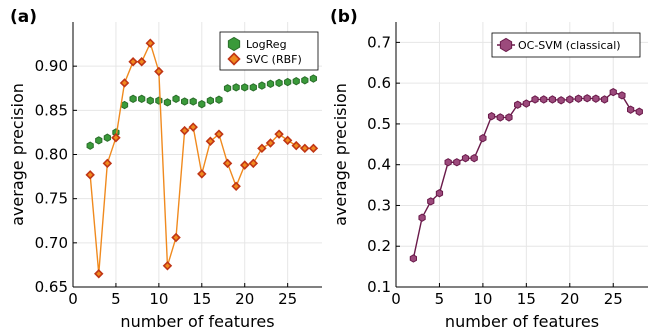  Describe the element at coordinates (379, 124) in the screenshot. I see `y-tick-label: 0.5` at that location.